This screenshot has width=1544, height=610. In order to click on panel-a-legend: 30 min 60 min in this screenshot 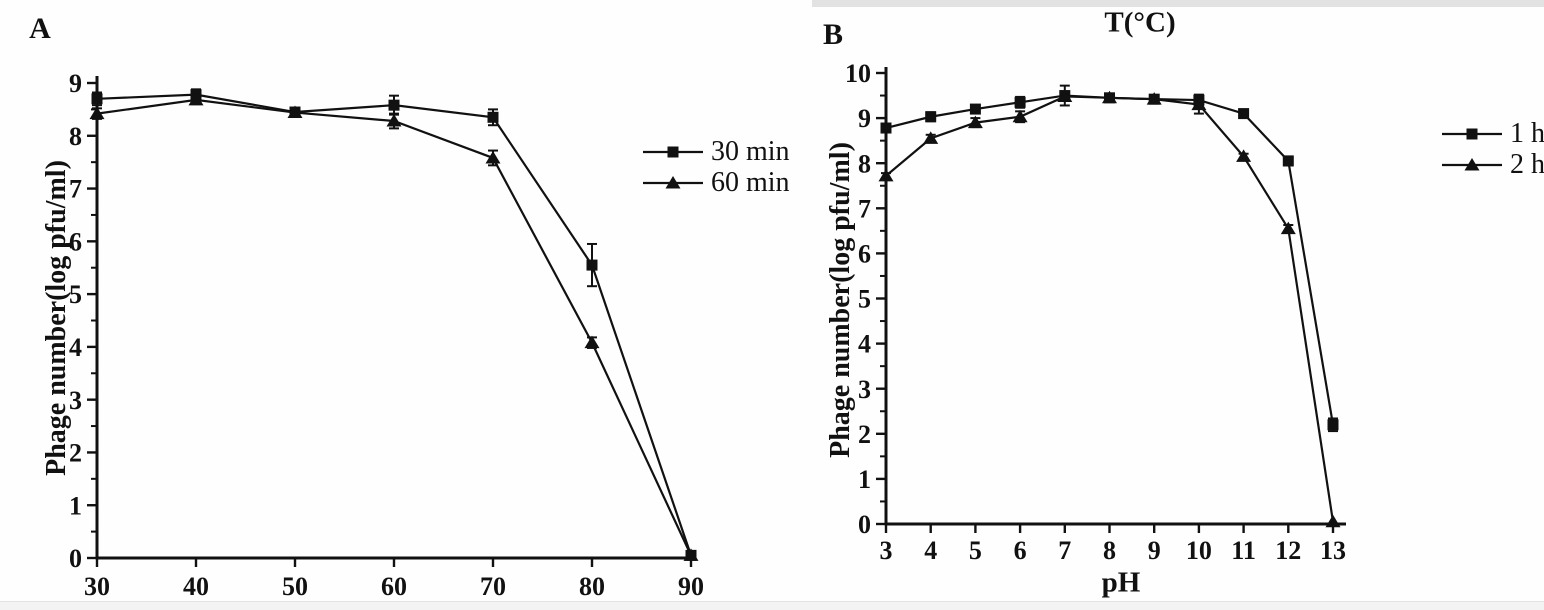, I will do `click(716, 167)`.